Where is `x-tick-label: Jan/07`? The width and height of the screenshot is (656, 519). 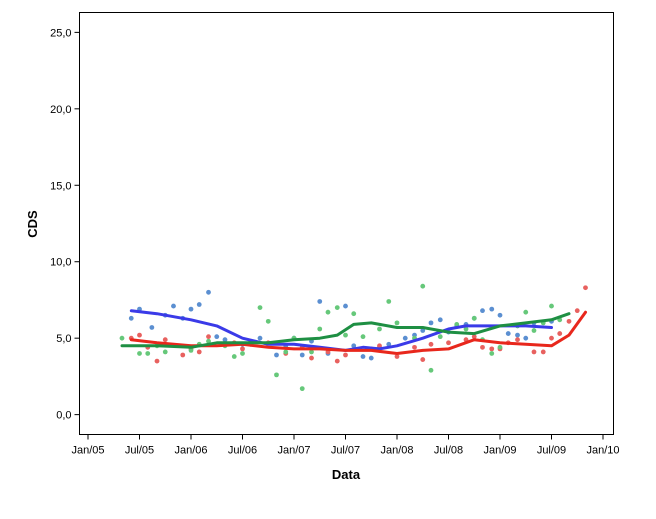
x-tick-label: Jan/07 is located at coordinates (293, 451).